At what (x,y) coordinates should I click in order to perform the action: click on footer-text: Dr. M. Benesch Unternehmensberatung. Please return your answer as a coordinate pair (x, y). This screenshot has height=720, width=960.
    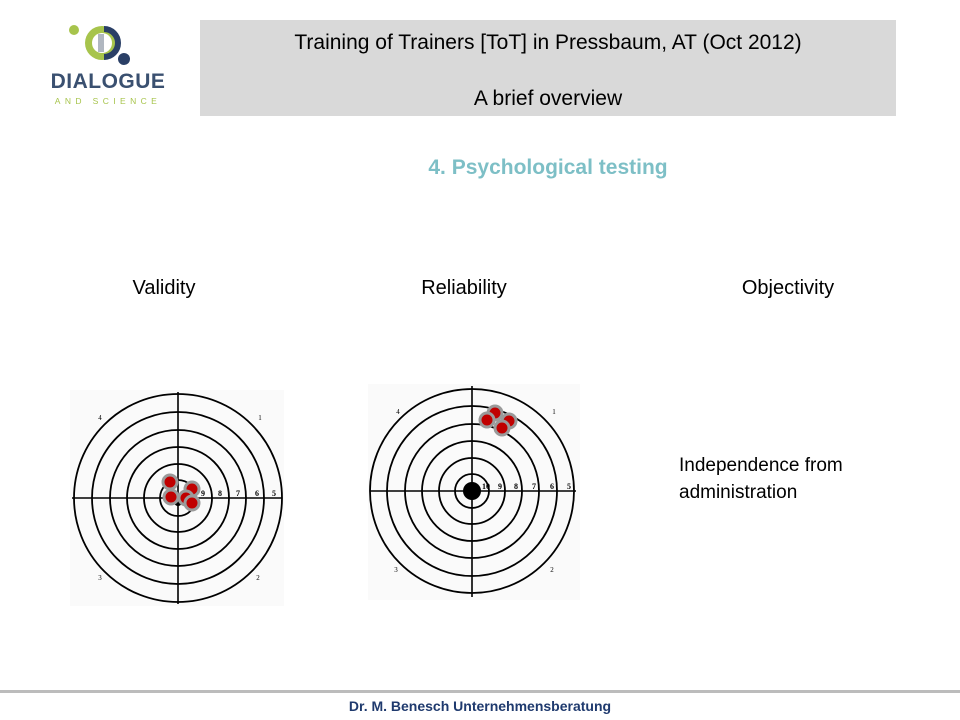
    Looking at the image, I should click on (480, 706).